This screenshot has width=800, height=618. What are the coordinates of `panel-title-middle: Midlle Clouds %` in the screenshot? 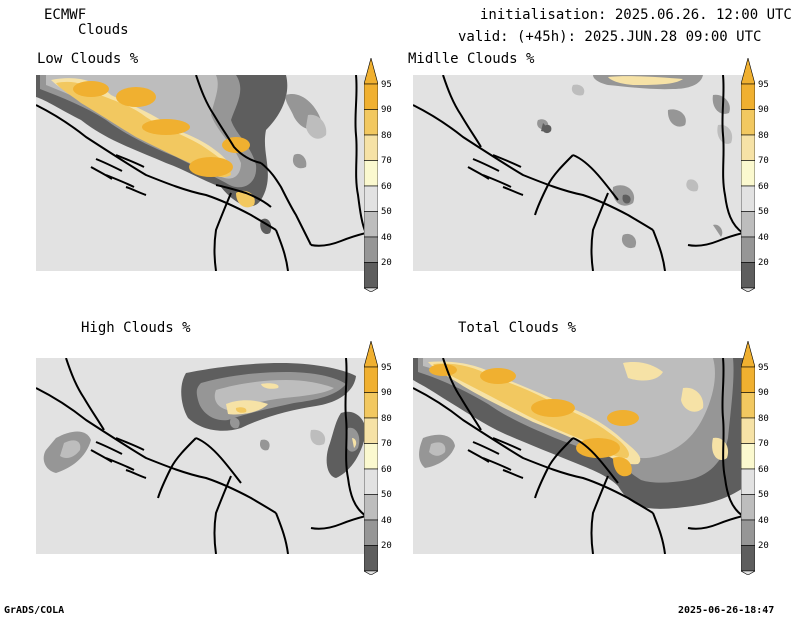 It's located at (471, 59).